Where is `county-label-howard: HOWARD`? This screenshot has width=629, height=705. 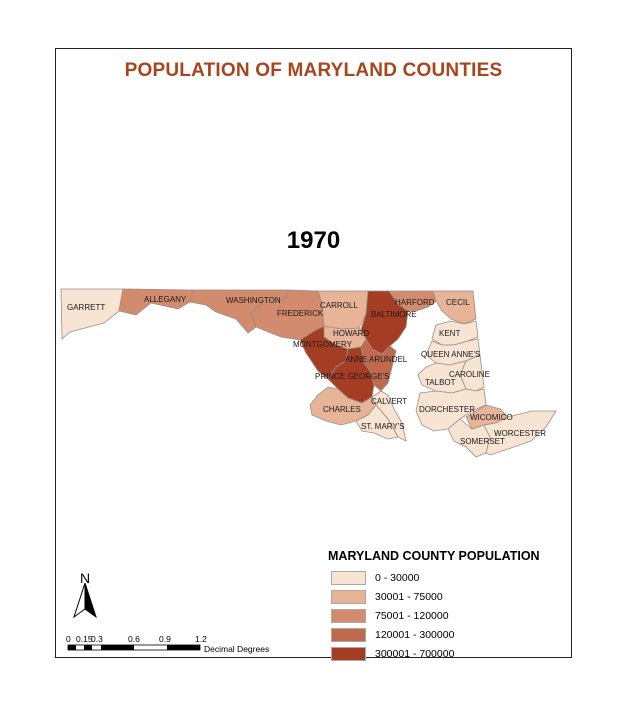
county-label-howard: HOWARD is located at coordinates (351, 333).